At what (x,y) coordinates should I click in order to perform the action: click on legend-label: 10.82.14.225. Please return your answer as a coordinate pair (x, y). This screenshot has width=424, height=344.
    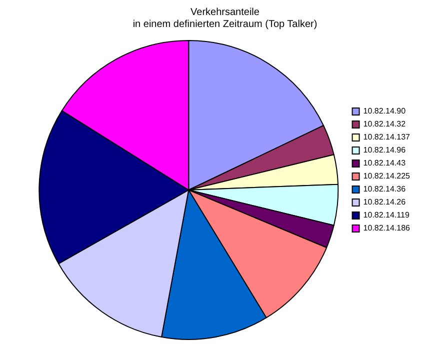
    Looking at the image, I should click on (387, 176).